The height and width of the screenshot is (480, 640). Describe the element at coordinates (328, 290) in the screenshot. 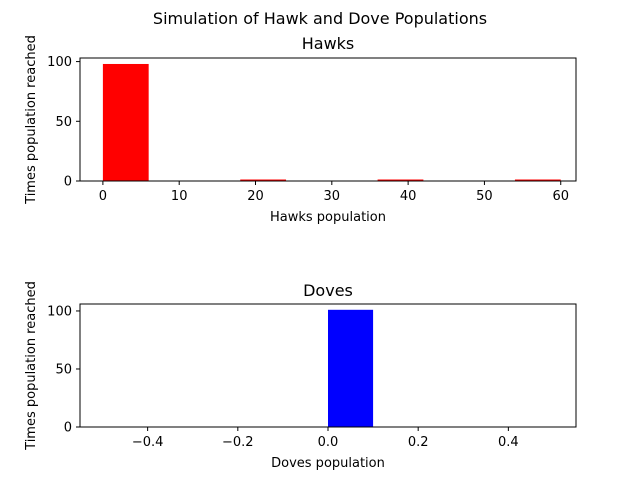

I see `chart-title: Doves` at that location.